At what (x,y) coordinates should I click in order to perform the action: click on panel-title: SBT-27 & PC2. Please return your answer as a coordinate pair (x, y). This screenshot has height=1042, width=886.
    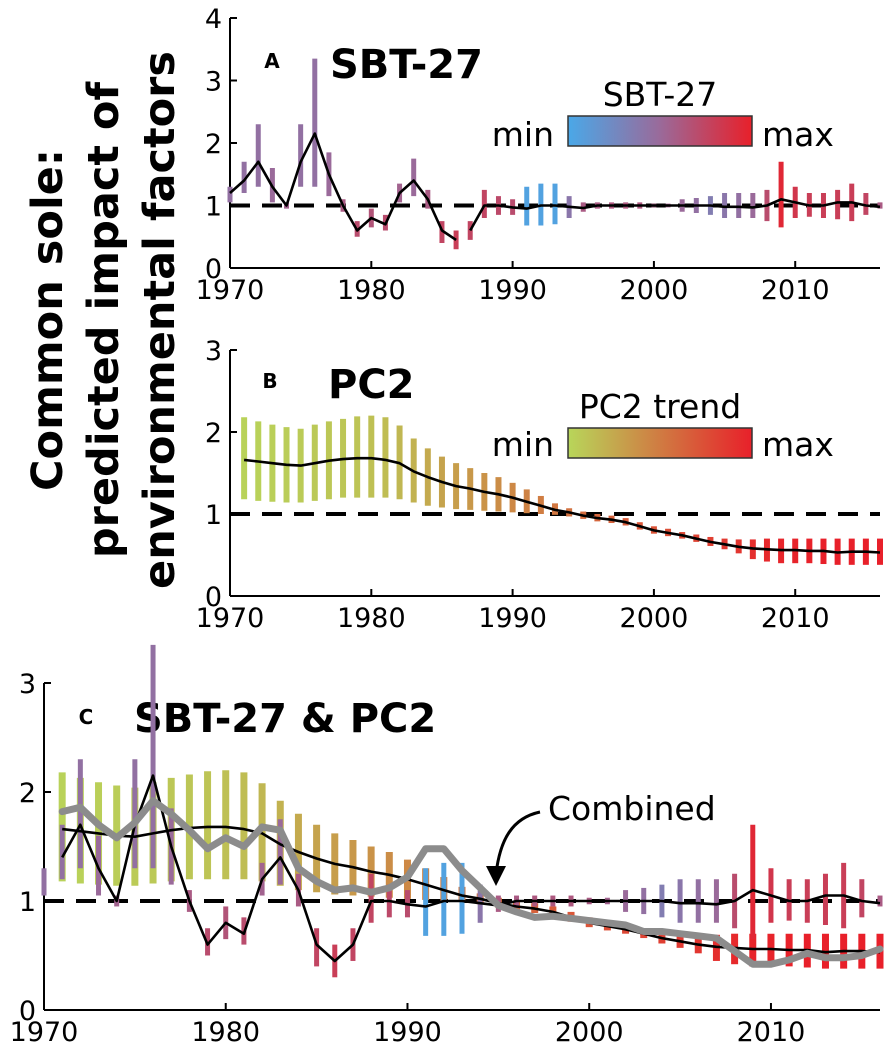
    Looking at the image, I should click on (285, 719).